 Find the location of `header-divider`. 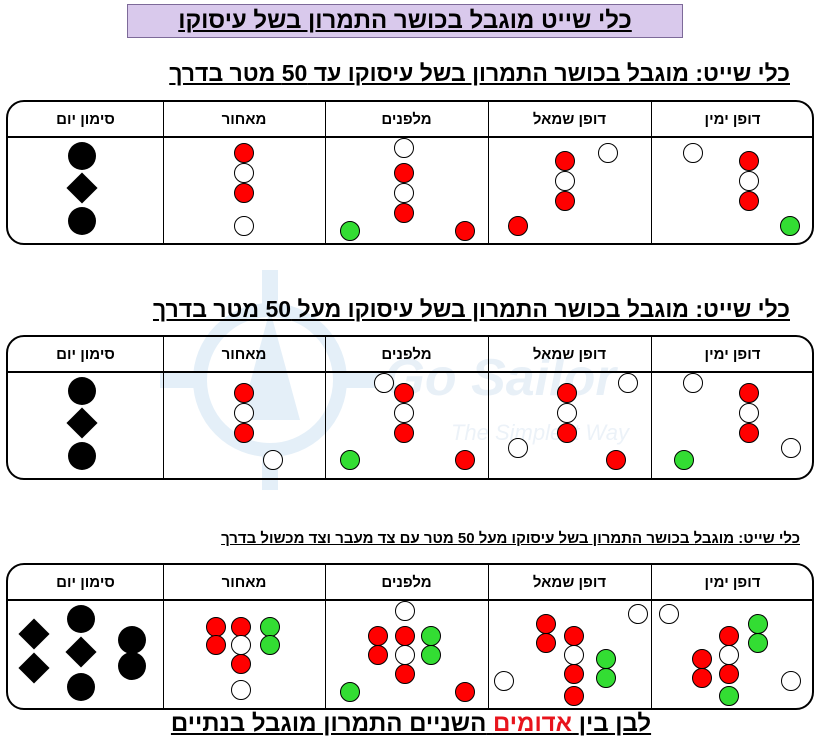

header-divider is located at coordinates (410, 372).